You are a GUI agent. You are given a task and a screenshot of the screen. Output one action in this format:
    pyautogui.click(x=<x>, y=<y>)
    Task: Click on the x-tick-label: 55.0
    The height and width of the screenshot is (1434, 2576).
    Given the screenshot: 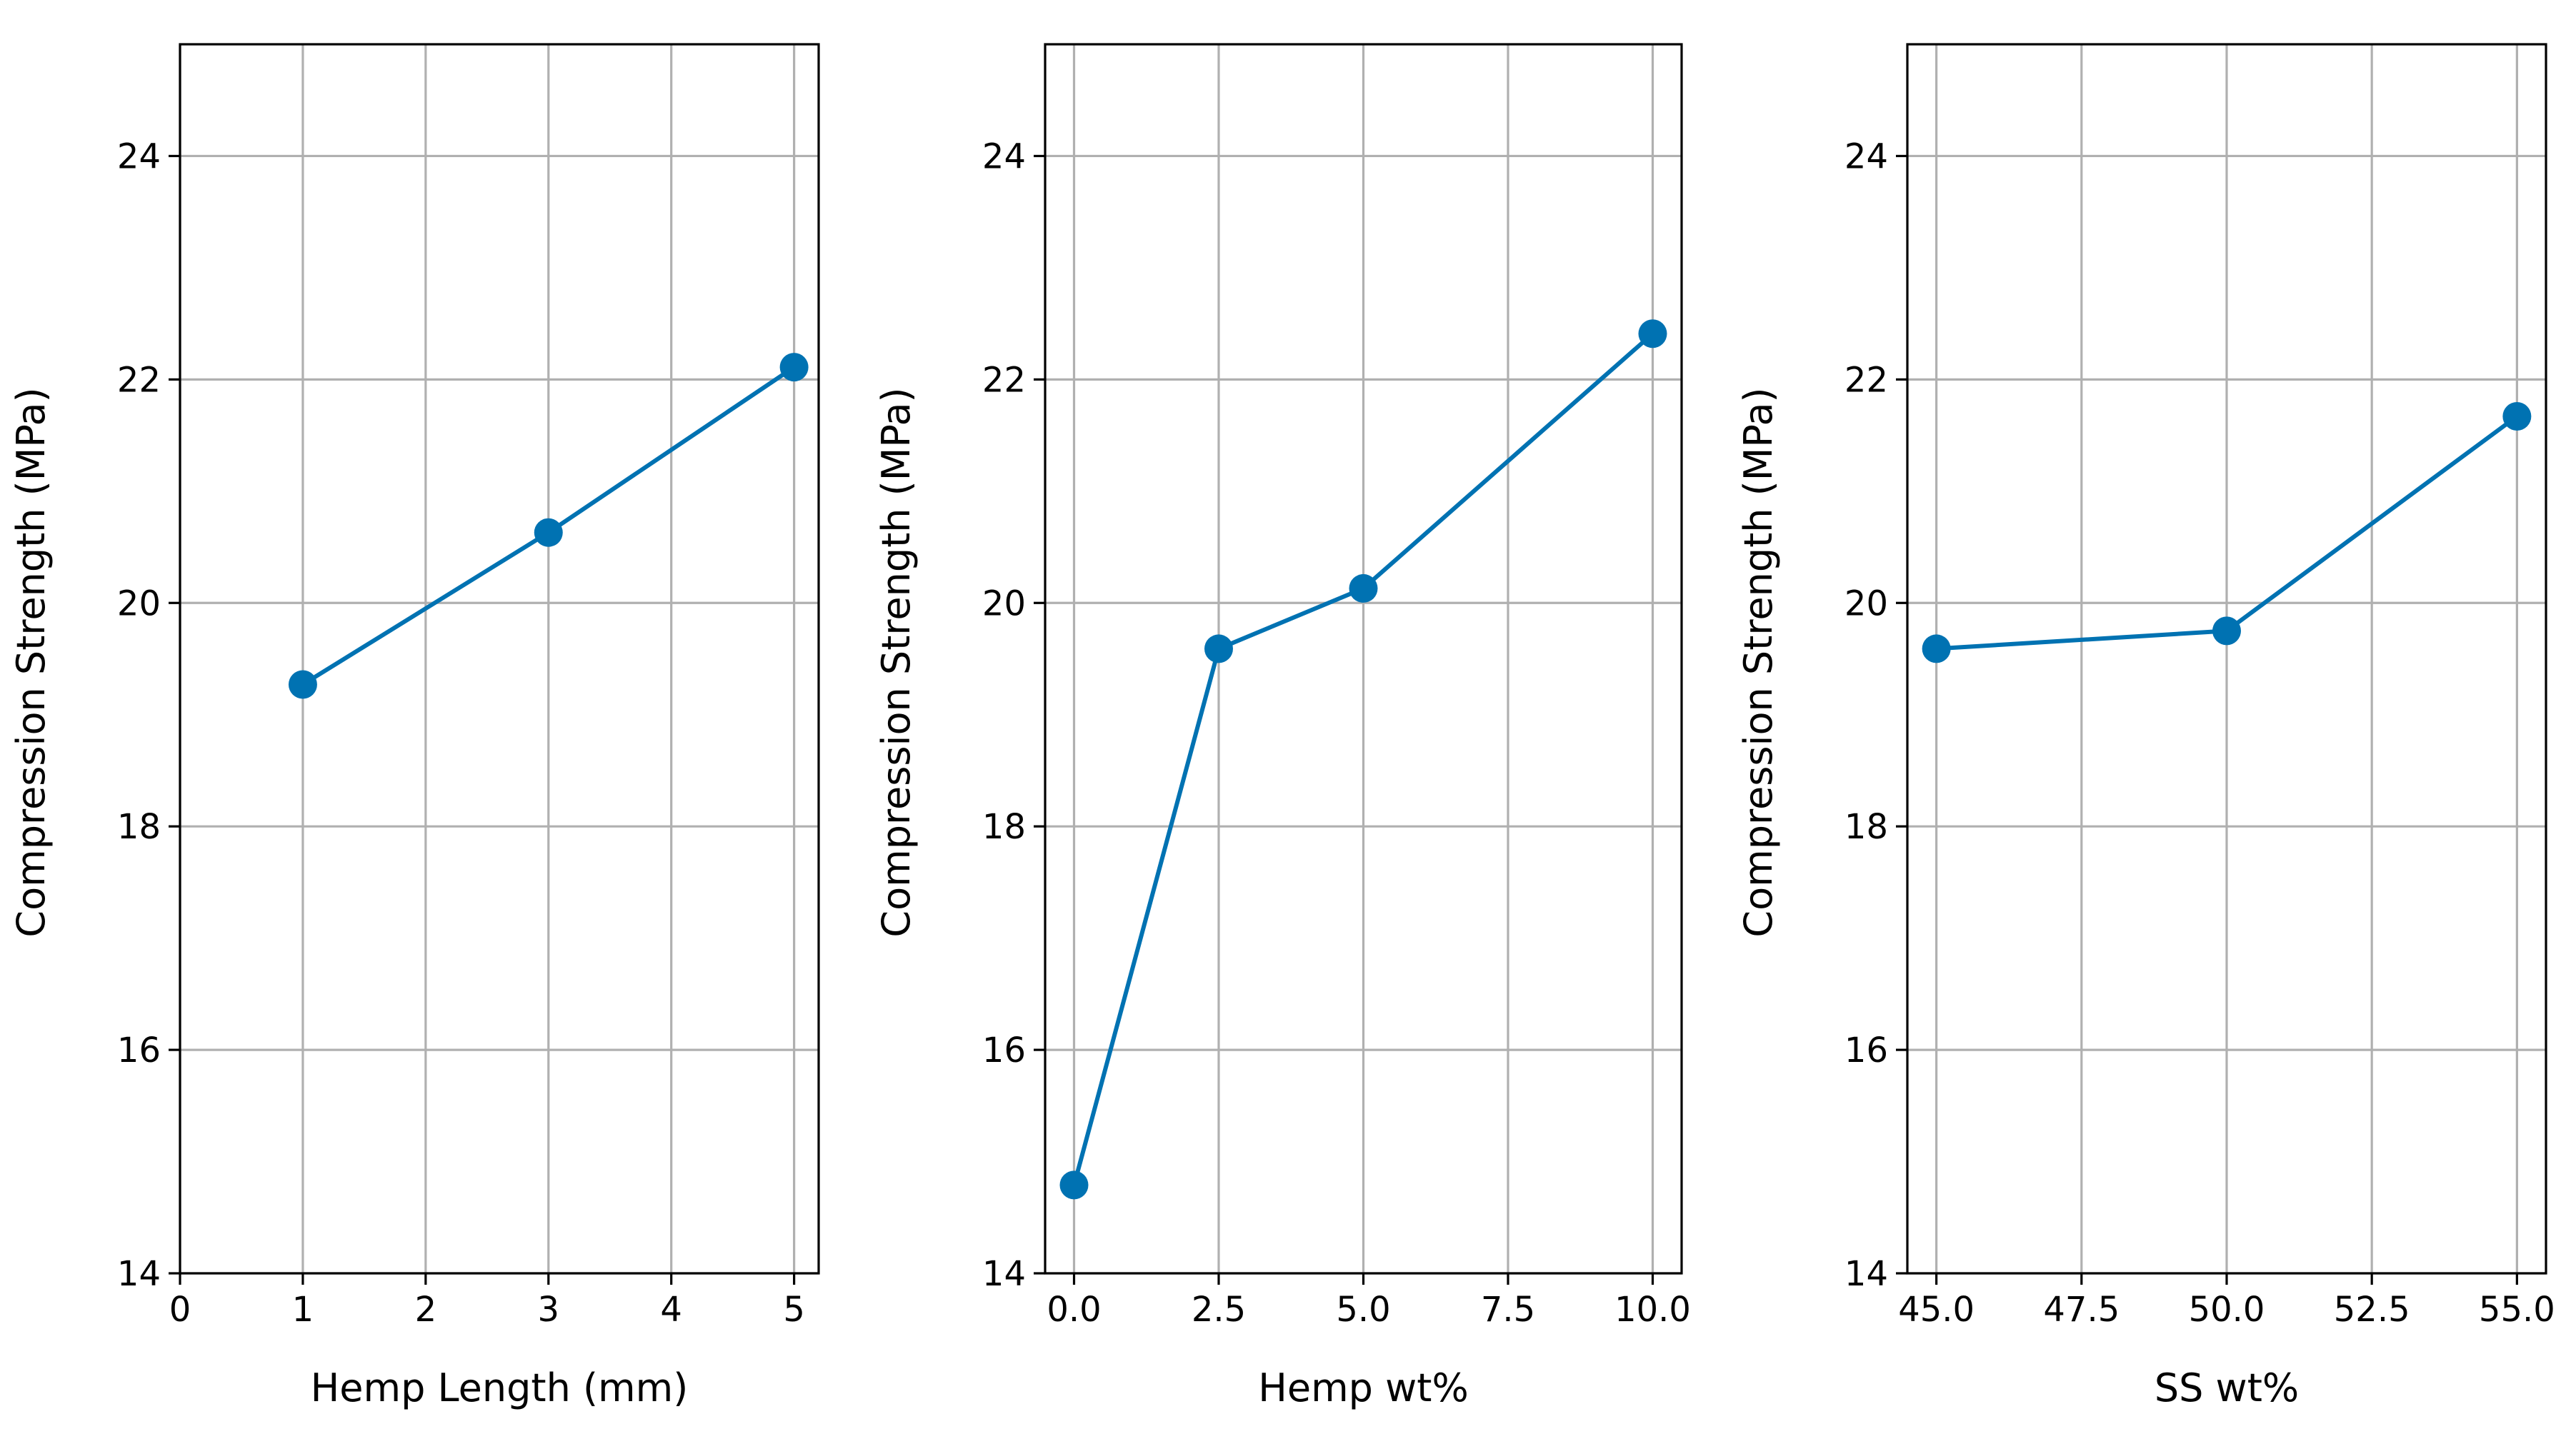 What is the action you would take?
    pyautogui.click(x=2517, y=1310)
    